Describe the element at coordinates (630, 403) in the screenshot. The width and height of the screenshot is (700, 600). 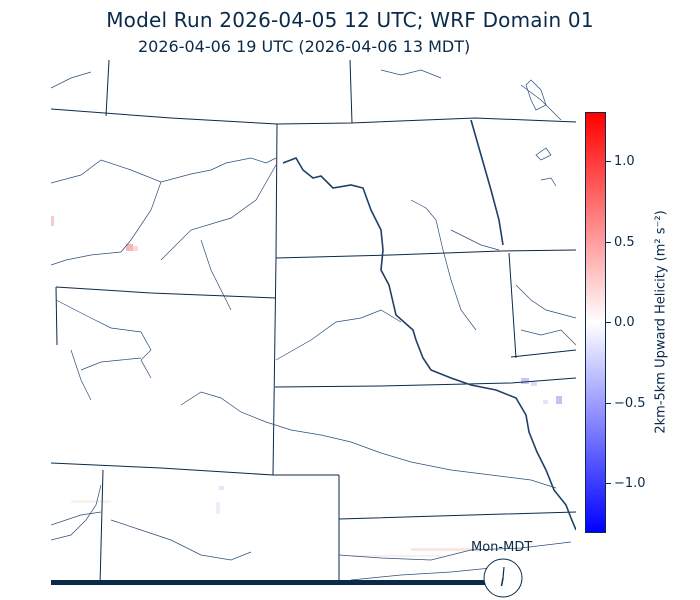
I see `colorbar-tick-label: −0.5` at that location.